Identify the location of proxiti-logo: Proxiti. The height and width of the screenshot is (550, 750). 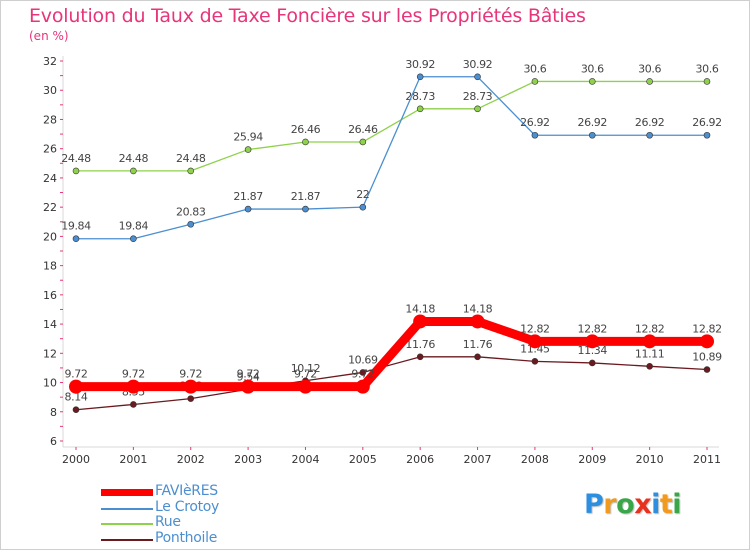
(633, 504).